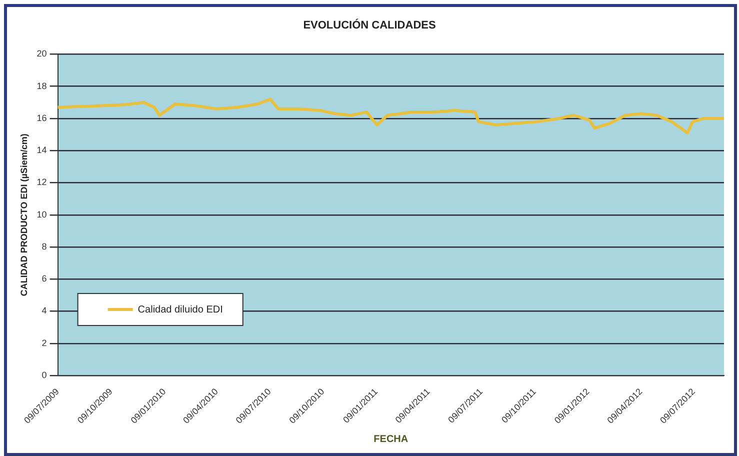 Image resolution: width=739 pixels, height=456 pixels. Describe the element at coordinates (41, 182) in the screenshot. I see `y-tick-label: 12` at that location.